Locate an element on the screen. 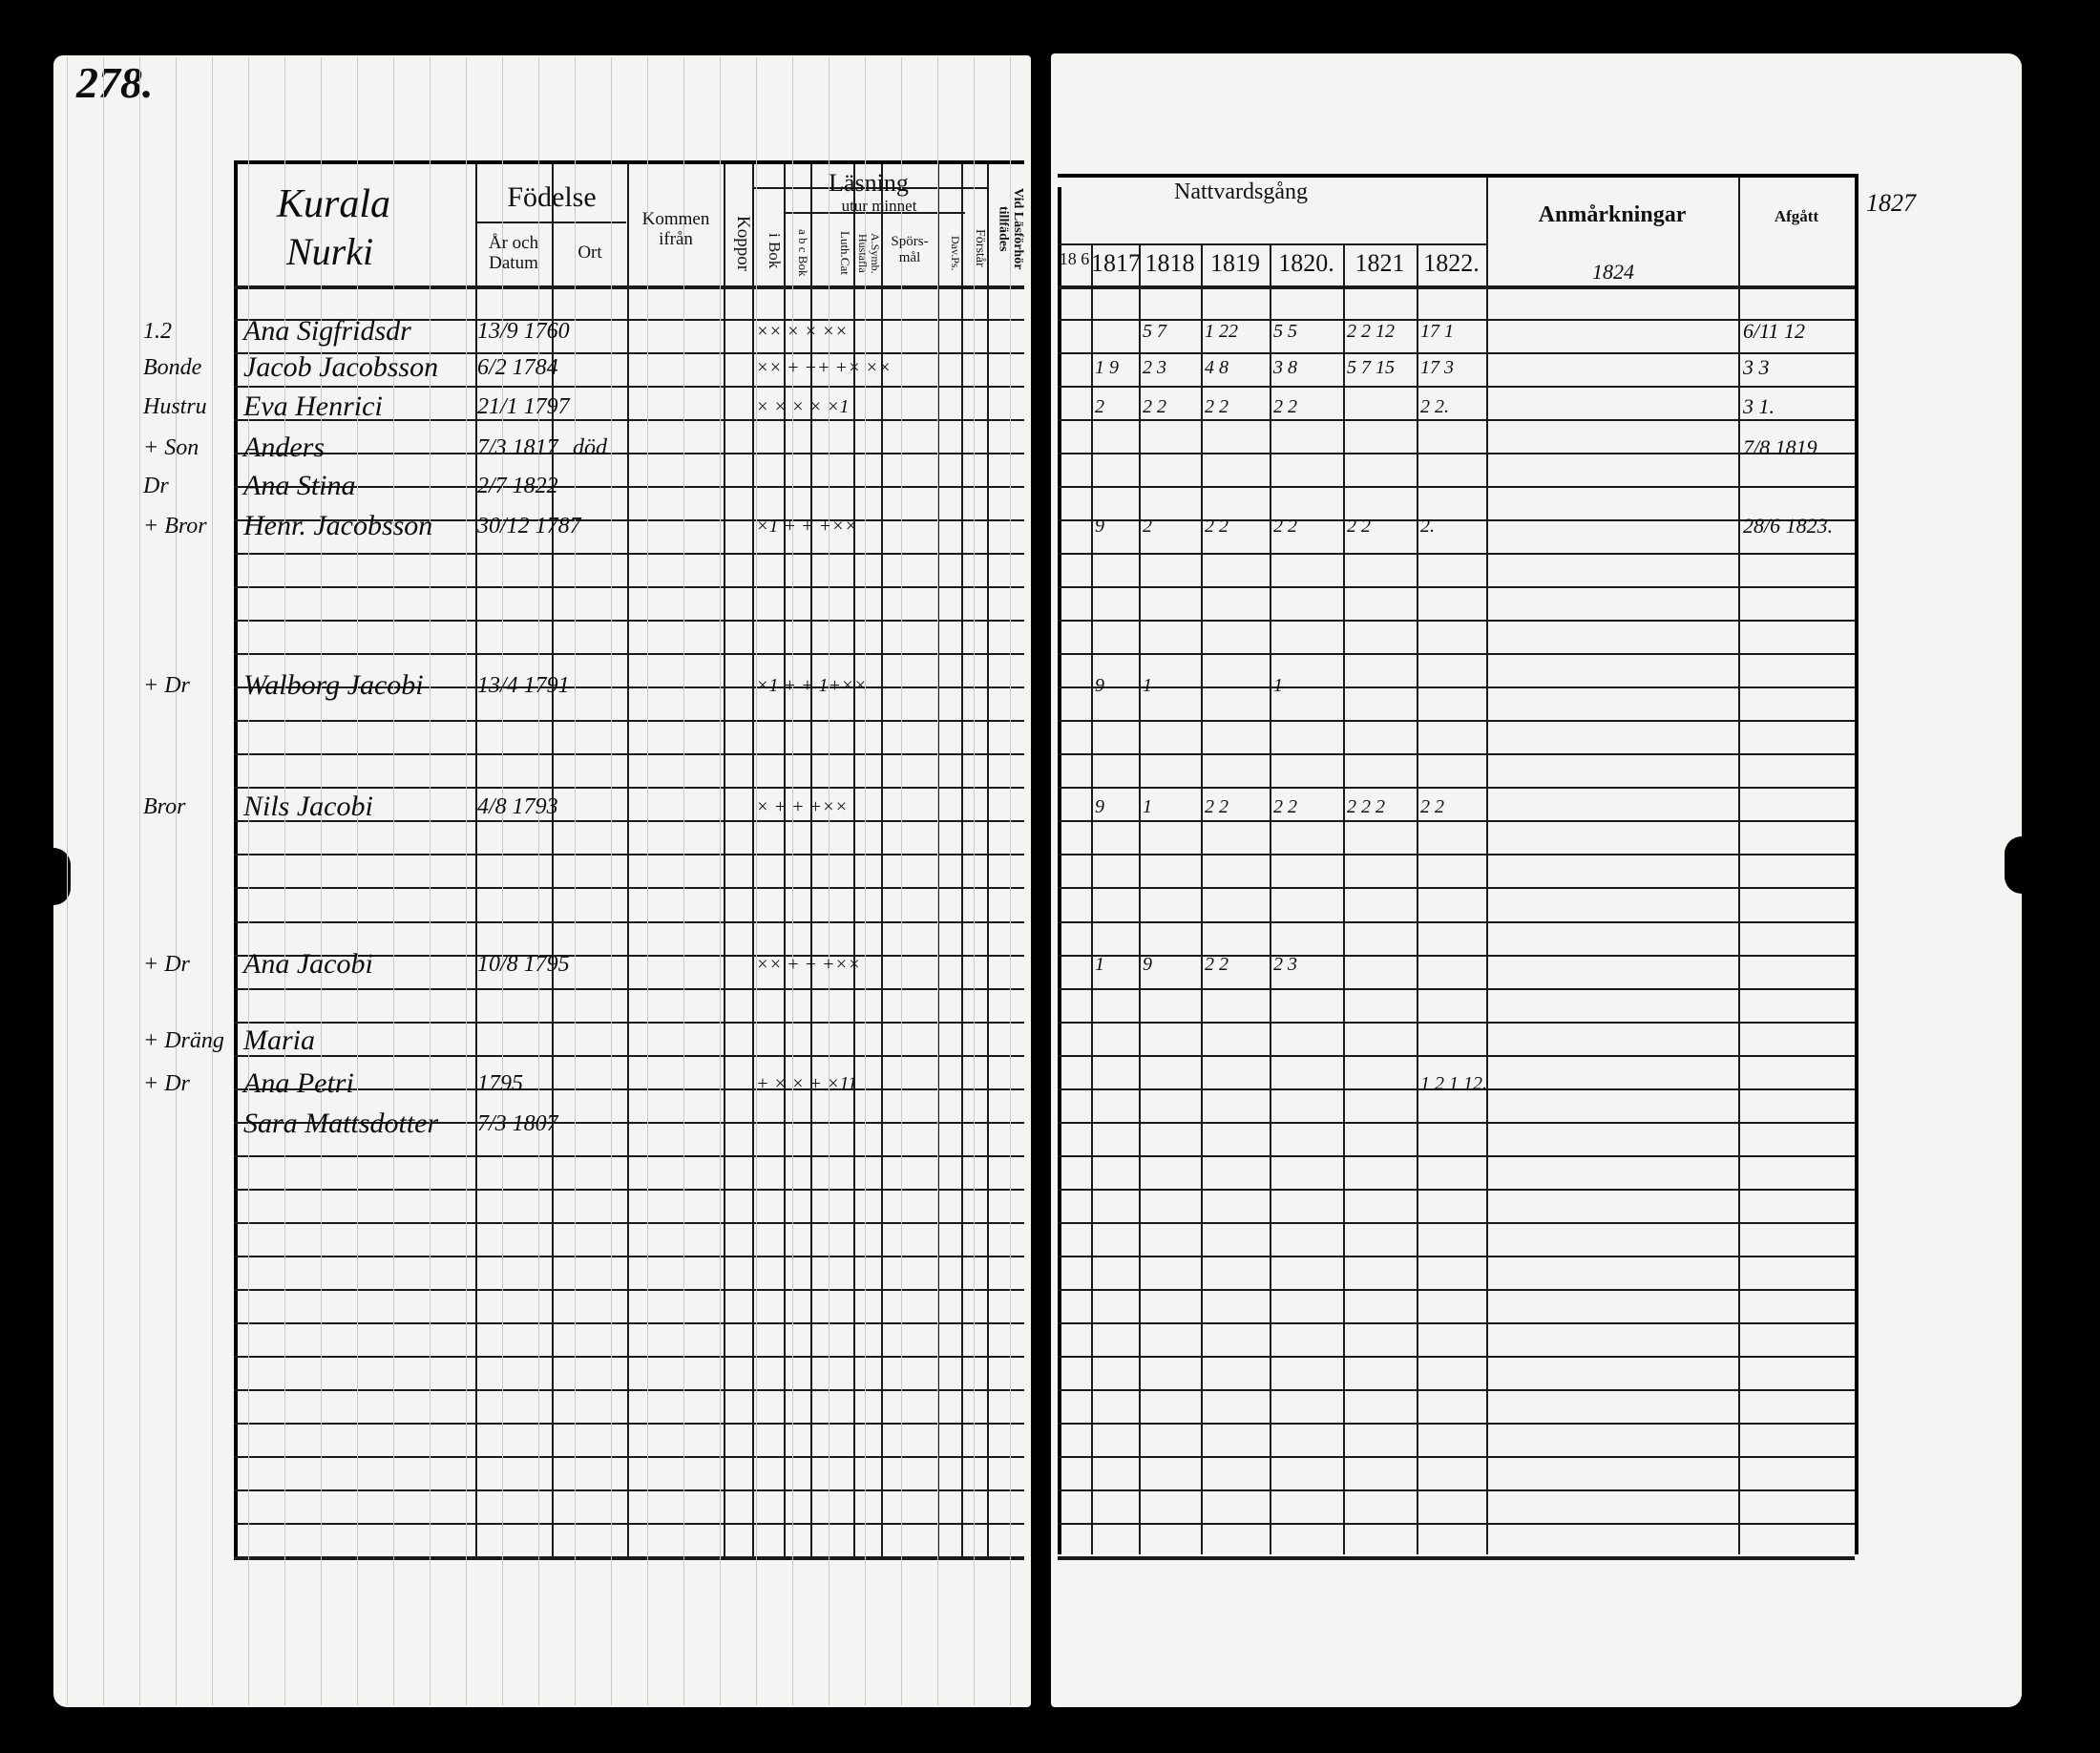 Image resolution: width=2100 pixels, height=1753 pixels. header-dav-ps: Dav.Ps. is located at coordinates (955, 253).